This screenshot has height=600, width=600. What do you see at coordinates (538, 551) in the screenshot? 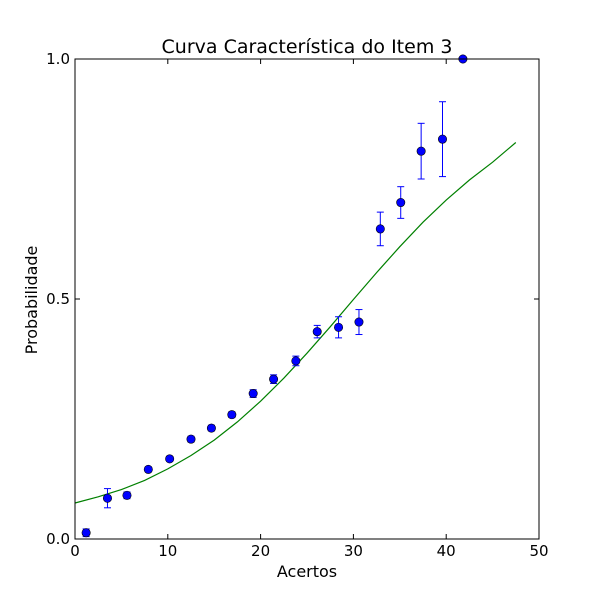
I see `x-tick-label: 50` at bounding box center [538, 551].